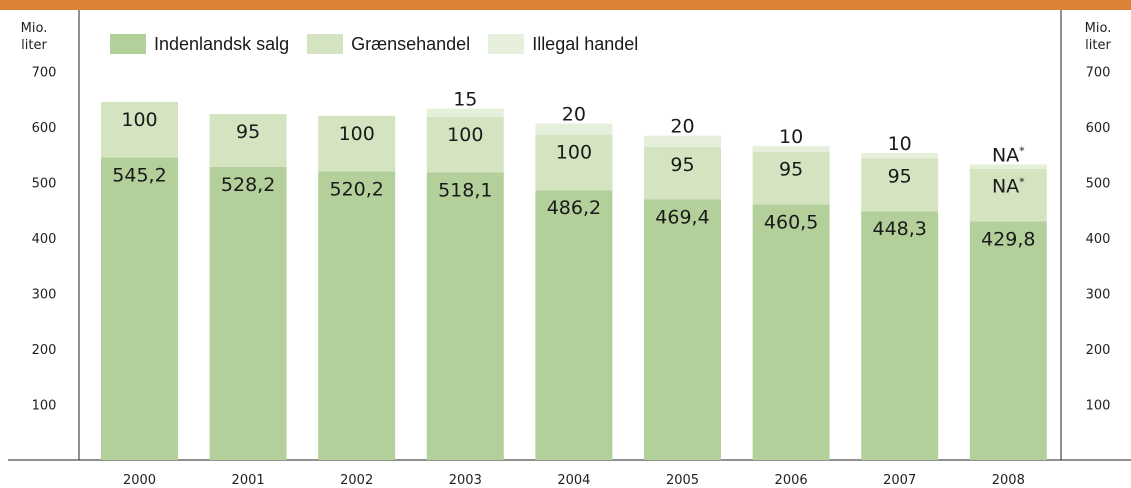 The width and height of the screenshot is (1131, 488). I want to click on y-tick-left: 100, so click(44, 406).